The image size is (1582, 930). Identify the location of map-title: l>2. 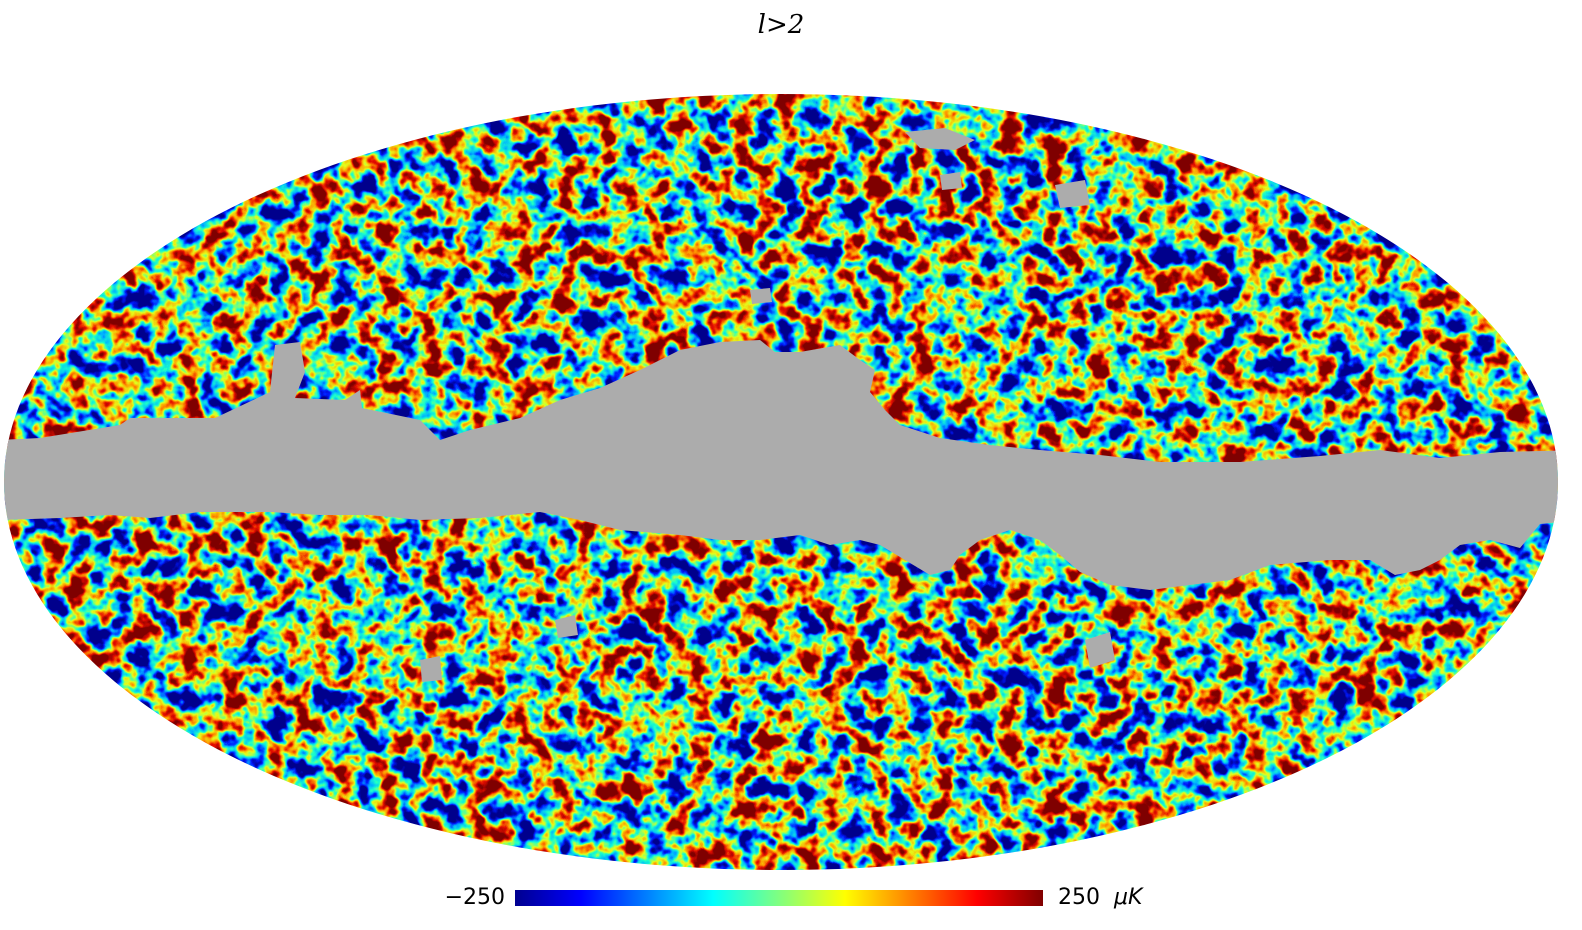
(781, 25).